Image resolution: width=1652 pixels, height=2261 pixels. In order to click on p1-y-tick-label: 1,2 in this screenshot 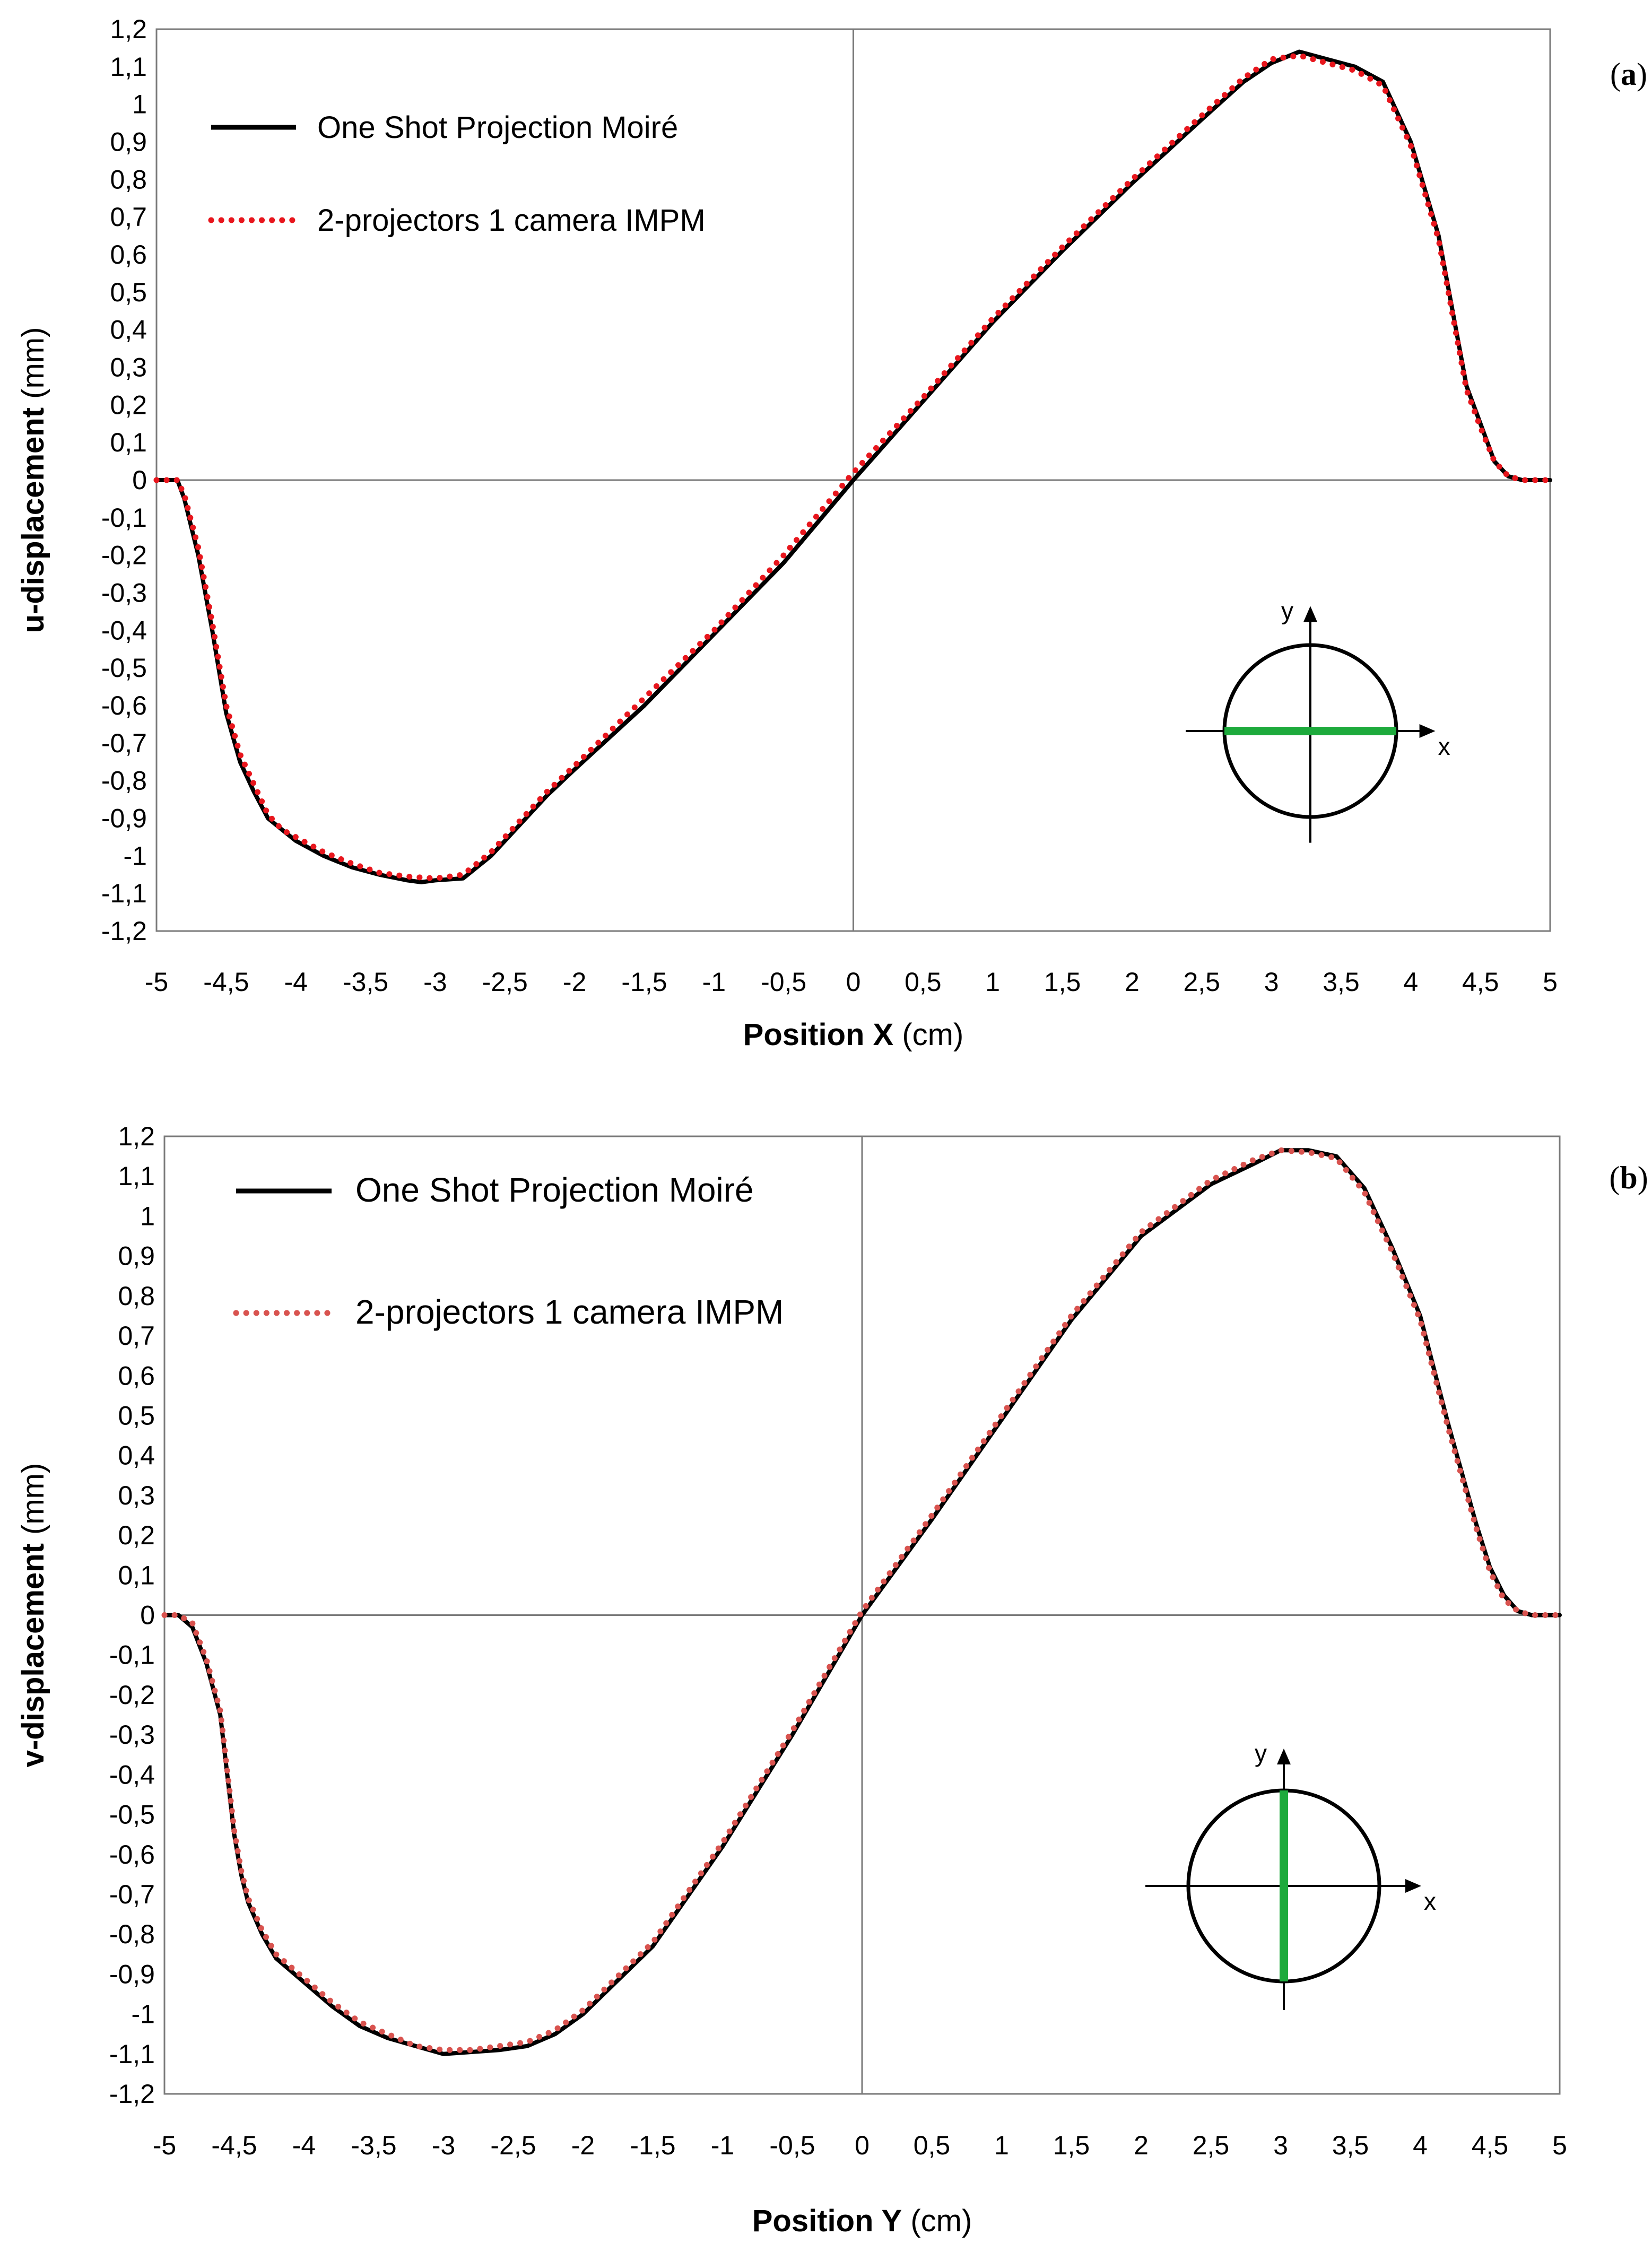, I will do `click(136, 1136)`.